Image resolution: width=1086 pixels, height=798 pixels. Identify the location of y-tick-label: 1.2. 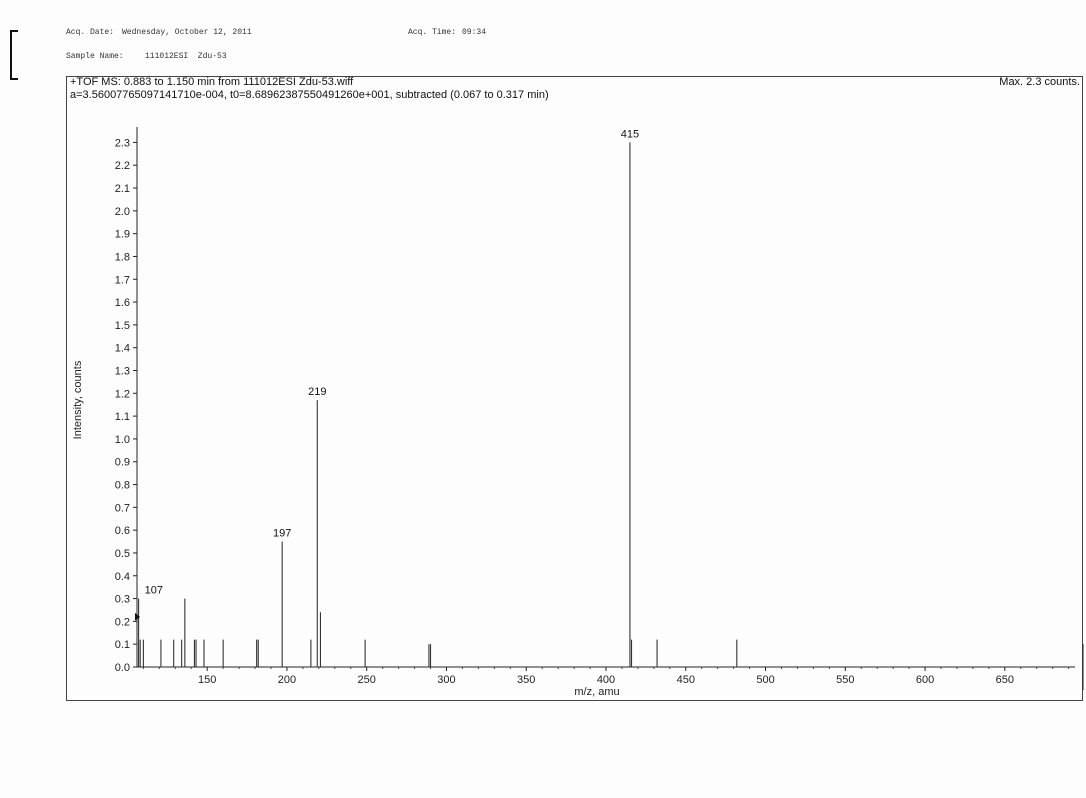
(122, 394).